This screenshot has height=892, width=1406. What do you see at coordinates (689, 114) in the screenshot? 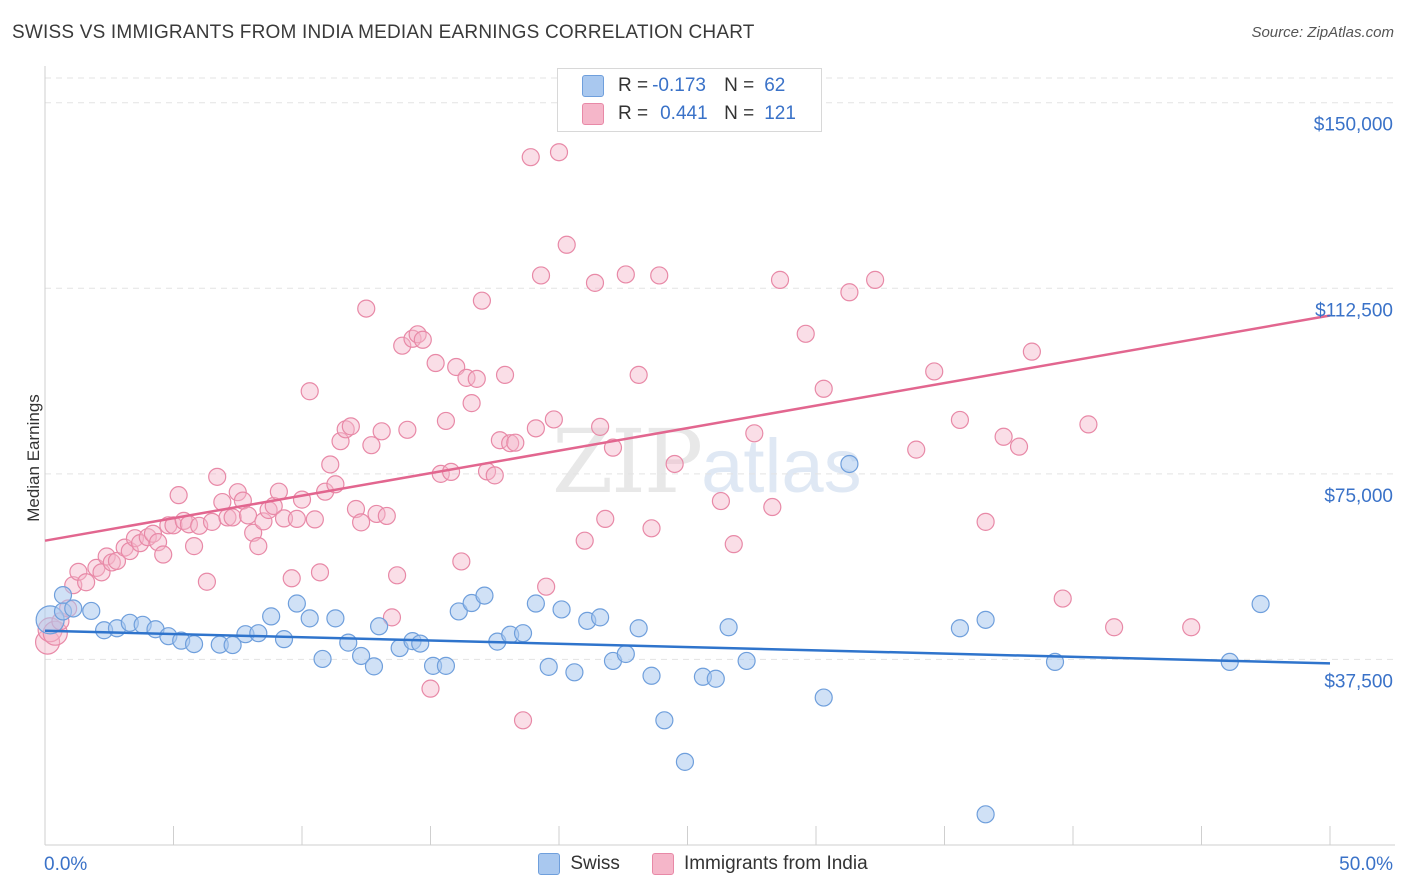
I see `legend-row-india: R = 0.441 N = 121` at bounding box center [689, 114].